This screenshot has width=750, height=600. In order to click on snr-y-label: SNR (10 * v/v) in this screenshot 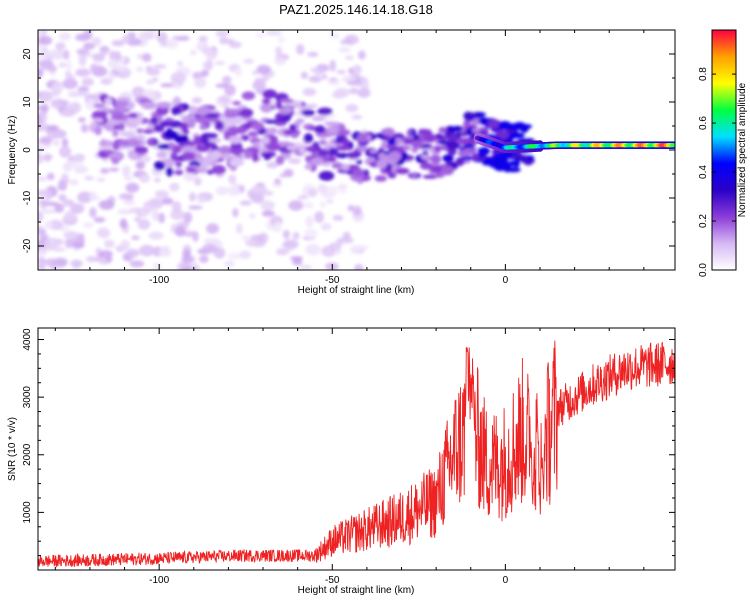, I will do `click(12, 449)`.